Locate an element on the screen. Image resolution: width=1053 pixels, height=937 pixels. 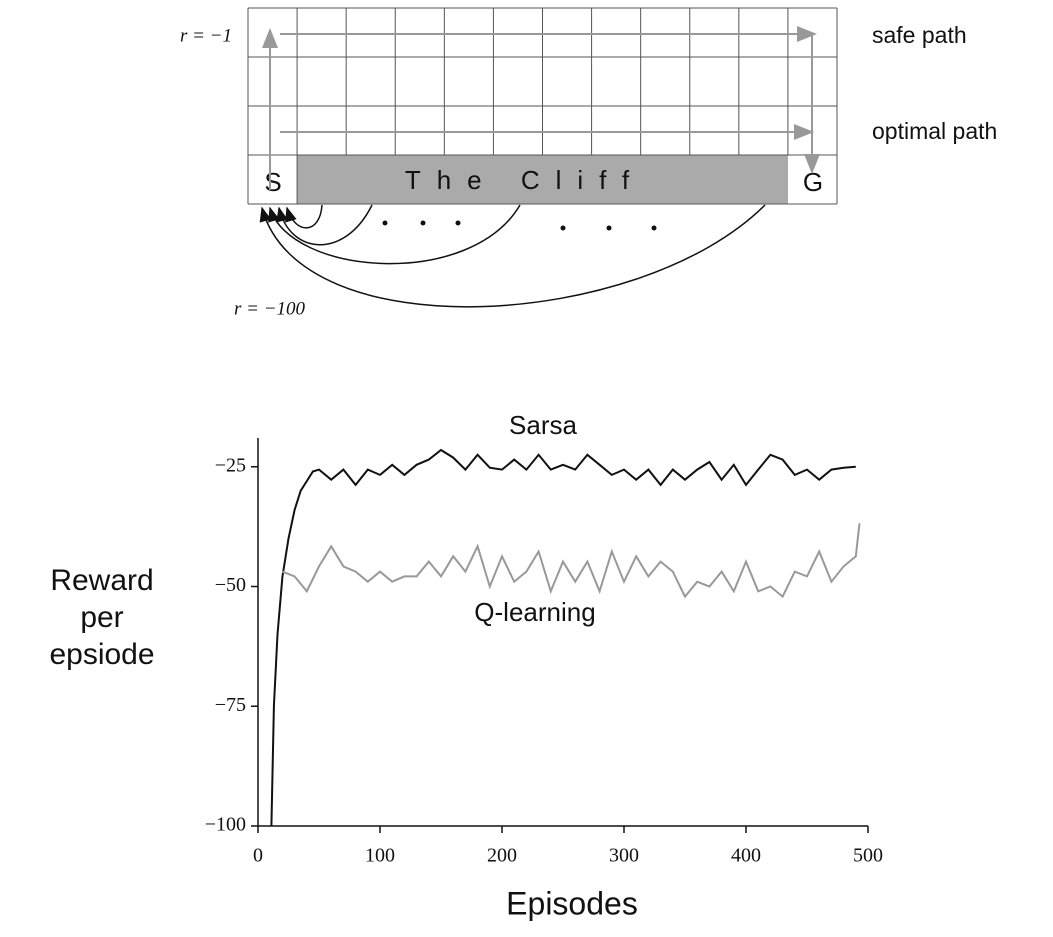
y-tick-label: −100 is located at coordinates (225, 825).